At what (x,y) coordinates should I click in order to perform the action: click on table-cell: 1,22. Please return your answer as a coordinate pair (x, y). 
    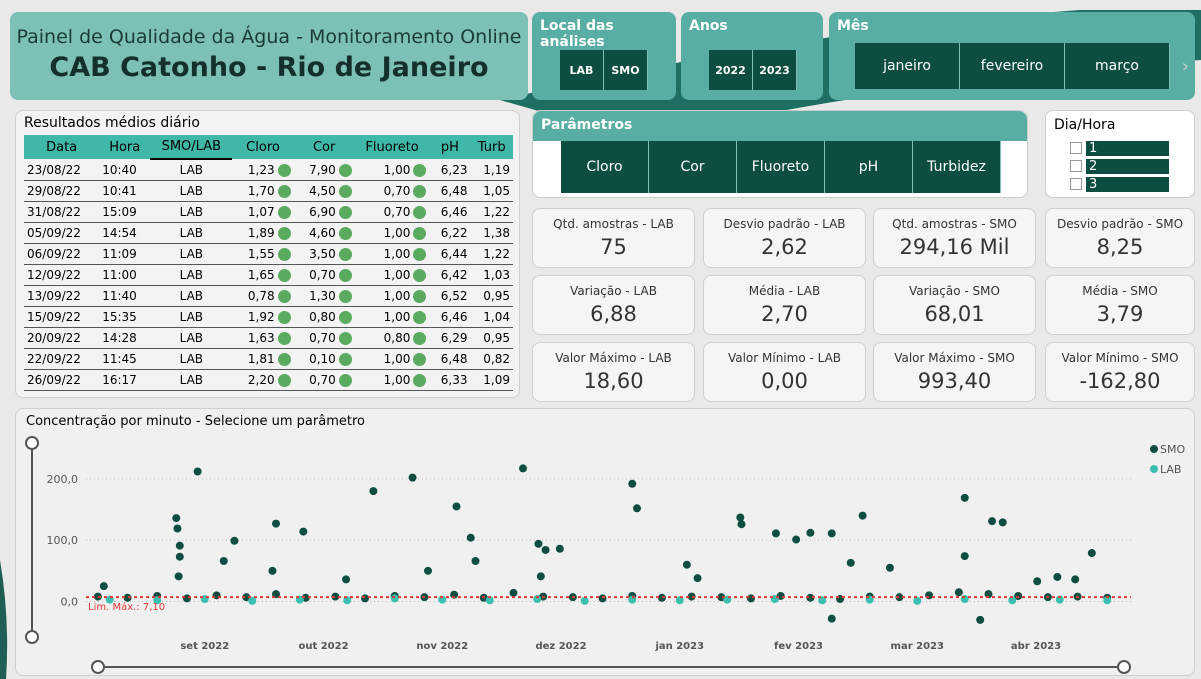
    Looking at the image, I should click on (491, 212).